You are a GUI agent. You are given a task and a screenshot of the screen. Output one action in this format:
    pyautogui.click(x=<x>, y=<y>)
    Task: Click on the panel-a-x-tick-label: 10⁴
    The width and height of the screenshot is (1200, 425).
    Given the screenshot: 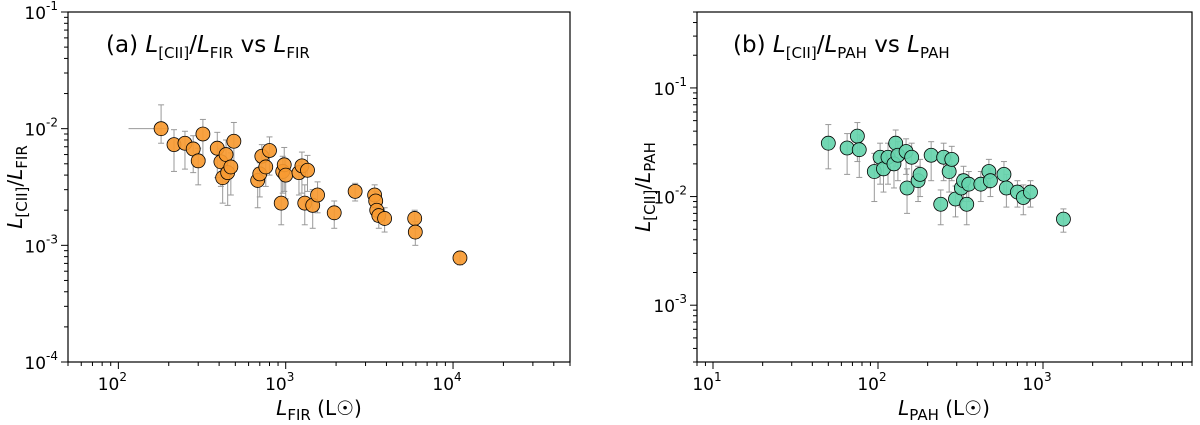 What is the action you would take?
    pyautogui.click(x=446, y=382)
    